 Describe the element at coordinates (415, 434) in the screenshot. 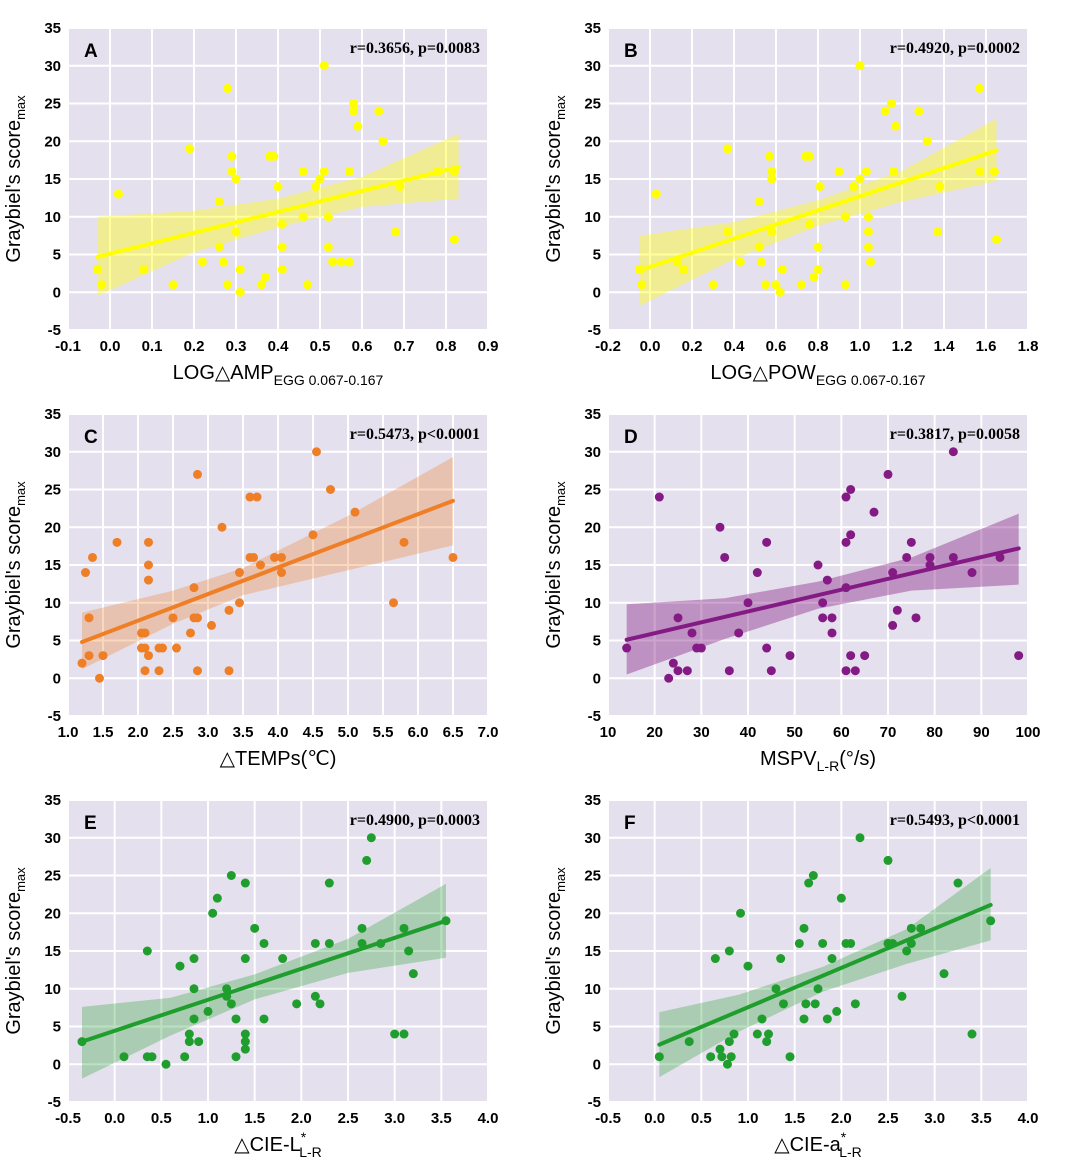

I see `correlation-annotation: r=0.5473, p<0.0001` at that location.